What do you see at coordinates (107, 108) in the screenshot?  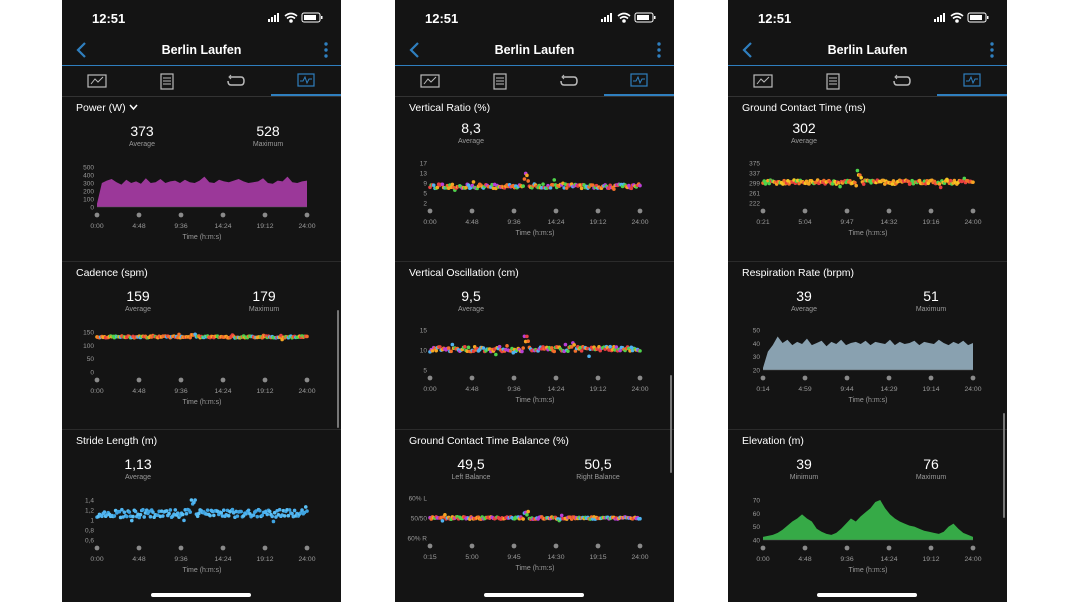 I see `section-title: Power (W)` at bounding box center [107, 108].